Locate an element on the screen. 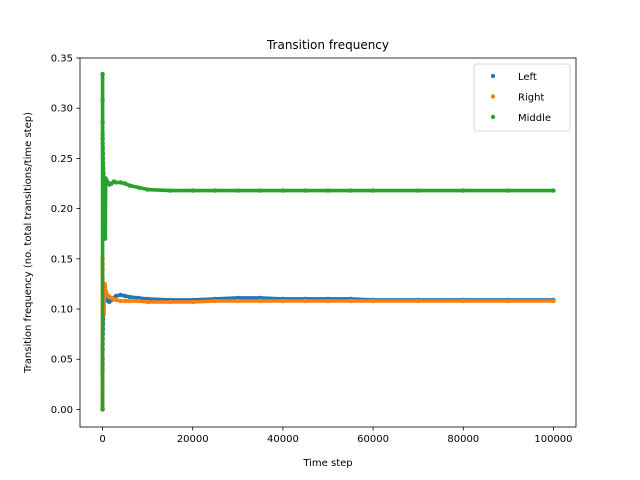 The height and width of the screenshot is (480, 640). x-tick-label: 20000 is located at coordinates (193, 439).